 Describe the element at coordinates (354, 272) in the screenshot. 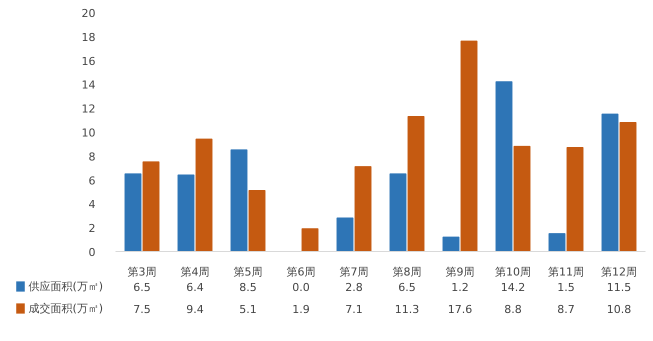

I see `x-tick-label: 第7周` at that location.